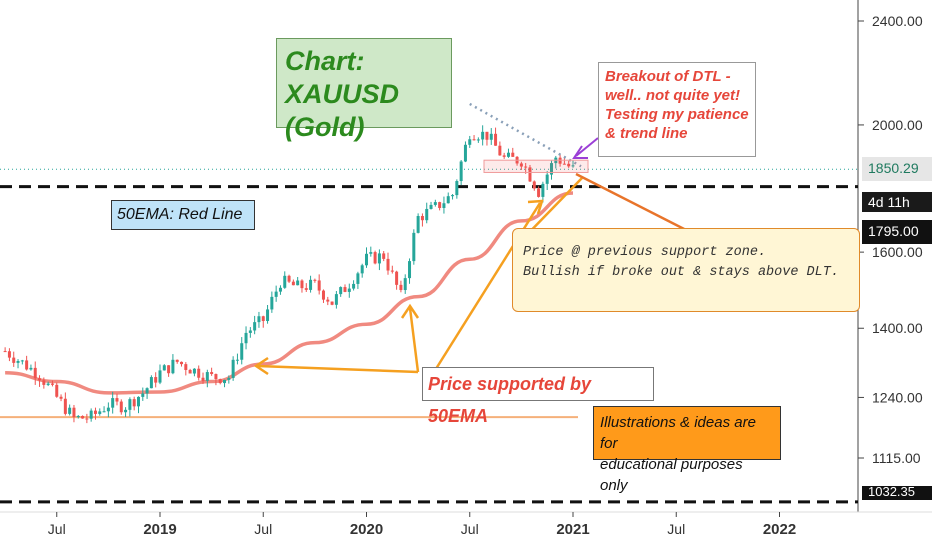 This screenshot has width=932, height=550. Describe the element at coordinates (572, 529) in the screenshot. I see `time-tick-label: 2021` at that location.